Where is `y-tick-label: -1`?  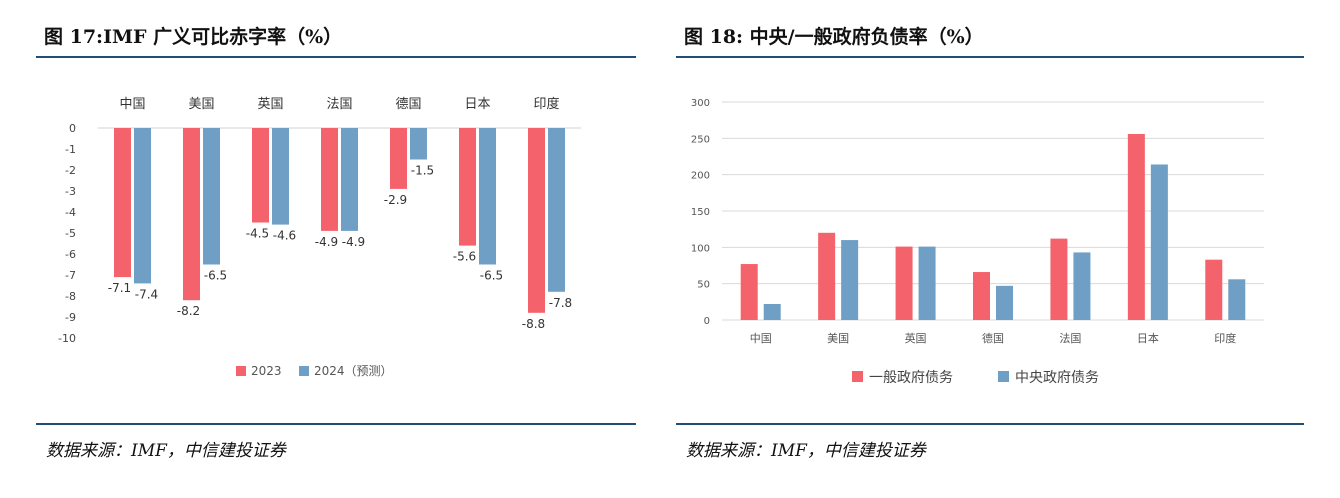
y-tick-label: -1 is located at coordinates (70, 149).